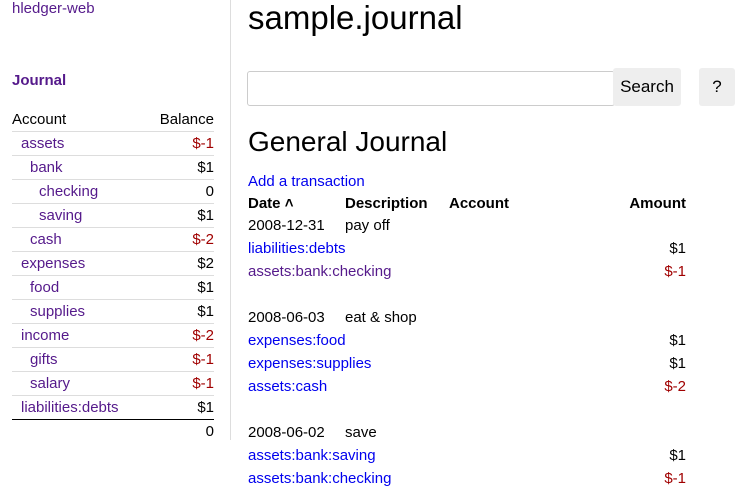 This screenshot has width=742, height=490. What do you see at coordinates (46, 167) in the screenshot?
I see `account-link: bank` at bounding box center [46, 167].